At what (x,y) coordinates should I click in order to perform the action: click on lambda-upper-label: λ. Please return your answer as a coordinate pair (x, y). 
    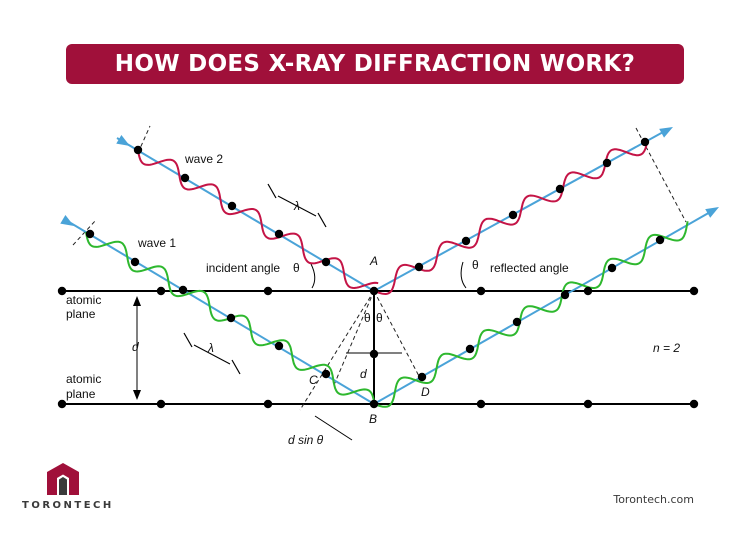
    Looking at the image, I should click on (296, 206).